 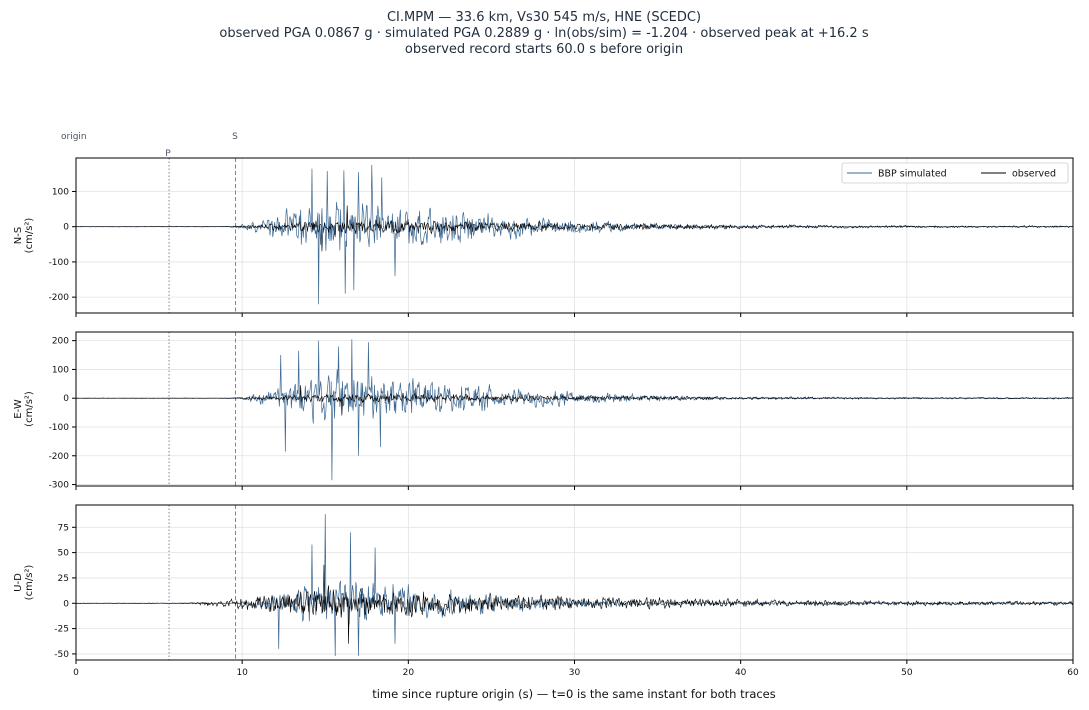 I want to click on x-tick-label: 20, so click(x=409, y=673).